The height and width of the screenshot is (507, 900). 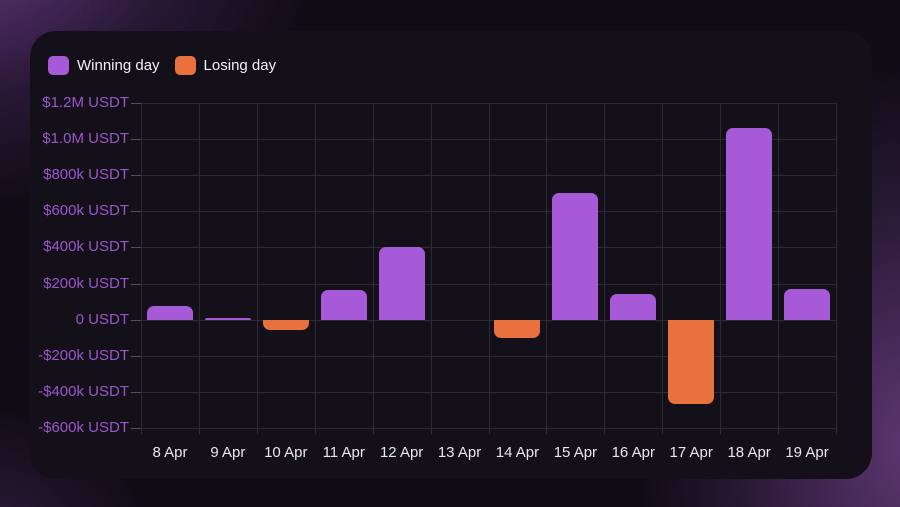 What do you see at coordinates (343, 452) in the screenshot?
I see `x-axis-label: 11 Apr` at bounding box center [343, 452].